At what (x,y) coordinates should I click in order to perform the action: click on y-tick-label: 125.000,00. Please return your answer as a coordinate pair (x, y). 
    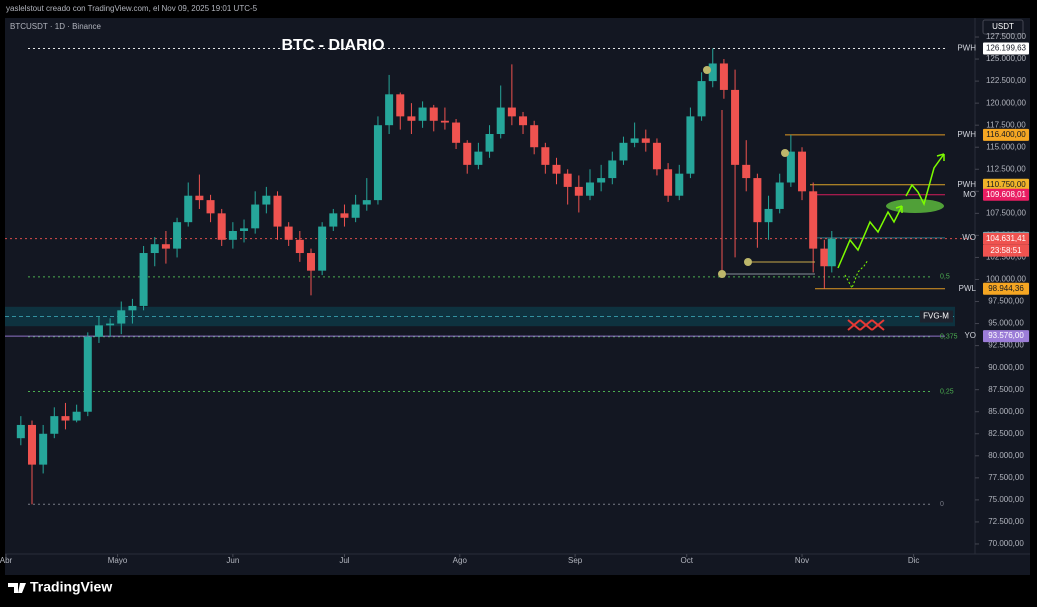
    Looking at the image, I should click on (1006, 58).